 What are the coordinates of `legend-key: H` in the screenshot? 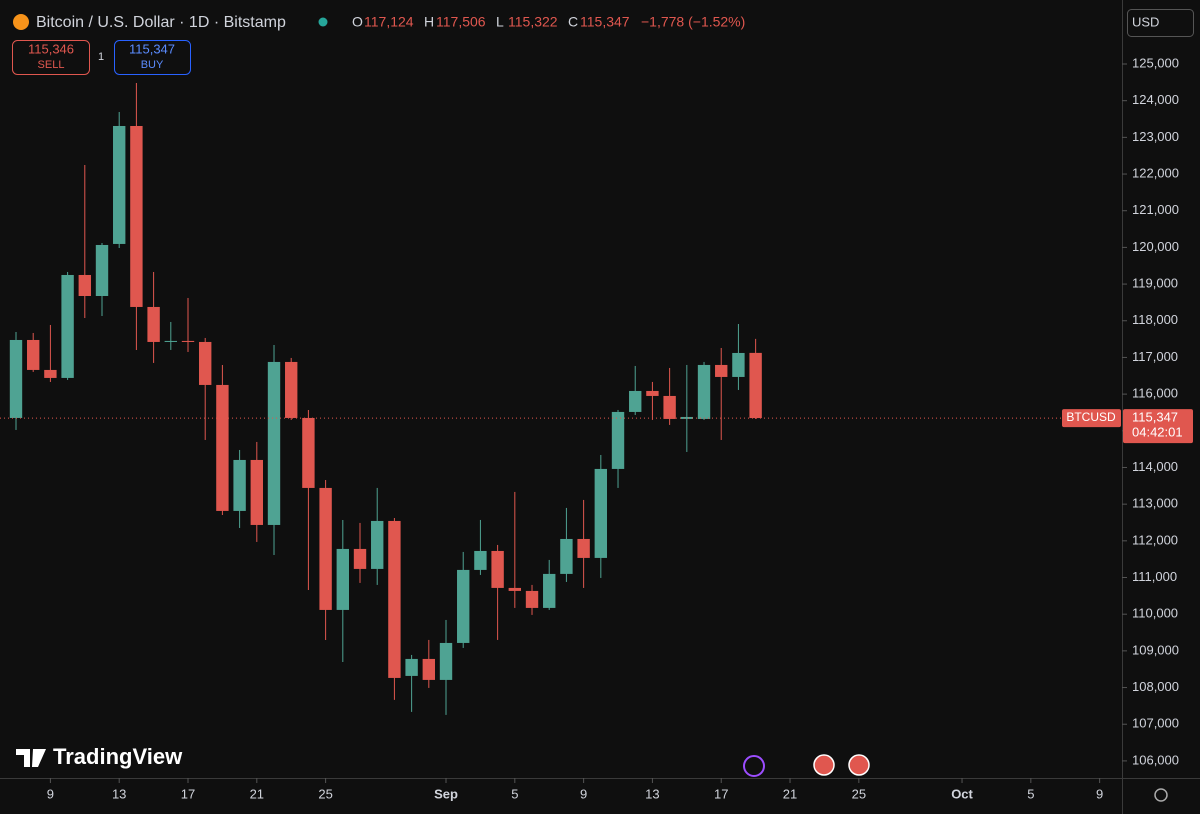 It's located at (429, 22).